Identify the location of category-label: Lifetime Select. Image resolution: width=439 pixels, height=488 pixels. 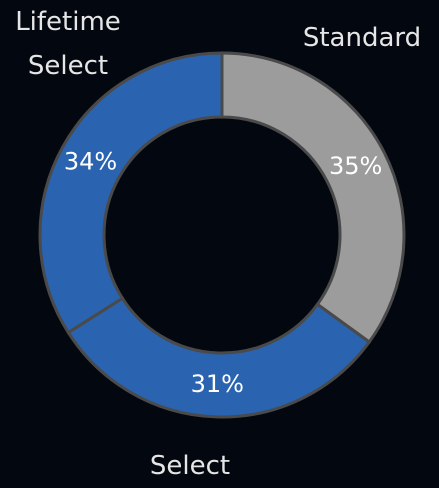
(68, 44).